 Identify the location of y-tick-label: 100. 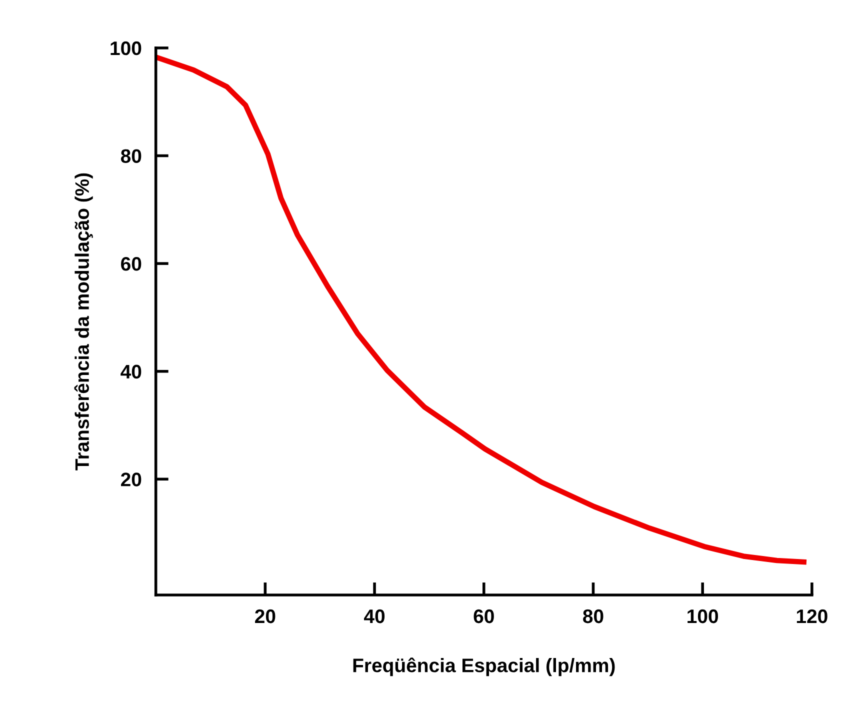
(126, 48).